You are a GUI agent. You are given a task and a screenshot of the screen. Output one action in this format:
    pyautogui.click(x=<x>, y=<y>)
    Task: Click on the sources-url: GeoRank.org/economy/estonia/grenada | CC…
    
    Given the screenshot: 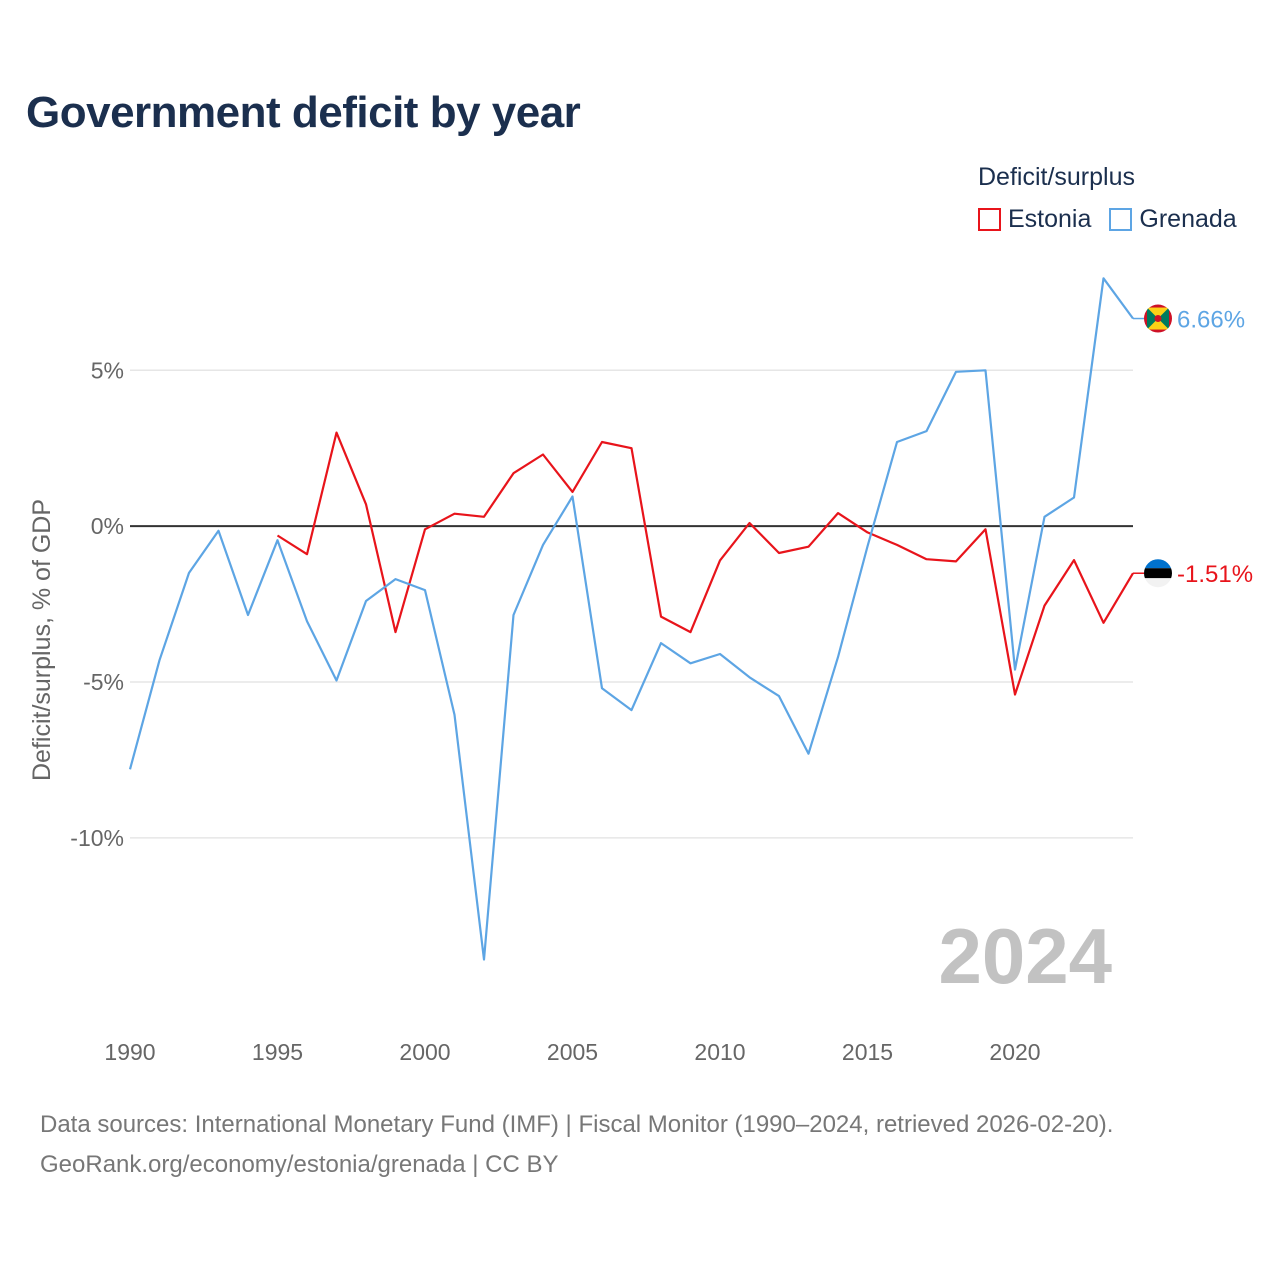 What is the action you would take?
    pyautogui.click(x=299, y=1164)
    